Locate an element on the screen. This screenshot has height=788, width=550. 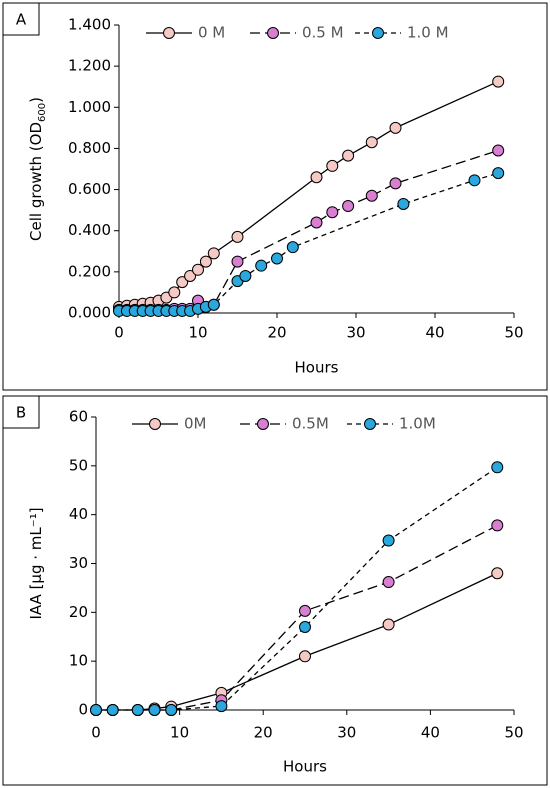
y-tick-label: 0.600 is located at coordinates (89, 189).